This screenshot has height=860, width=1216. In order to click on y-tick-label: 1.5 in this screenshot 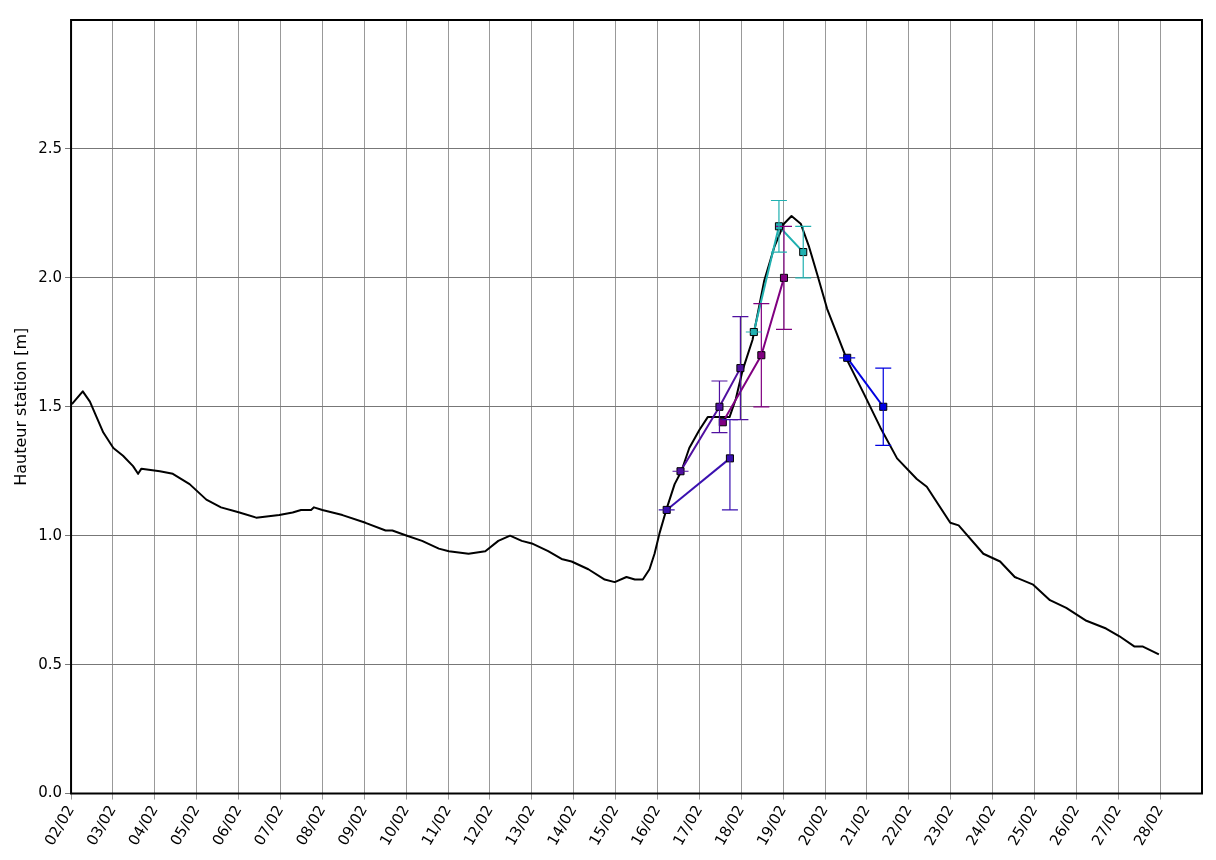, I will do `click(50, 405)`.